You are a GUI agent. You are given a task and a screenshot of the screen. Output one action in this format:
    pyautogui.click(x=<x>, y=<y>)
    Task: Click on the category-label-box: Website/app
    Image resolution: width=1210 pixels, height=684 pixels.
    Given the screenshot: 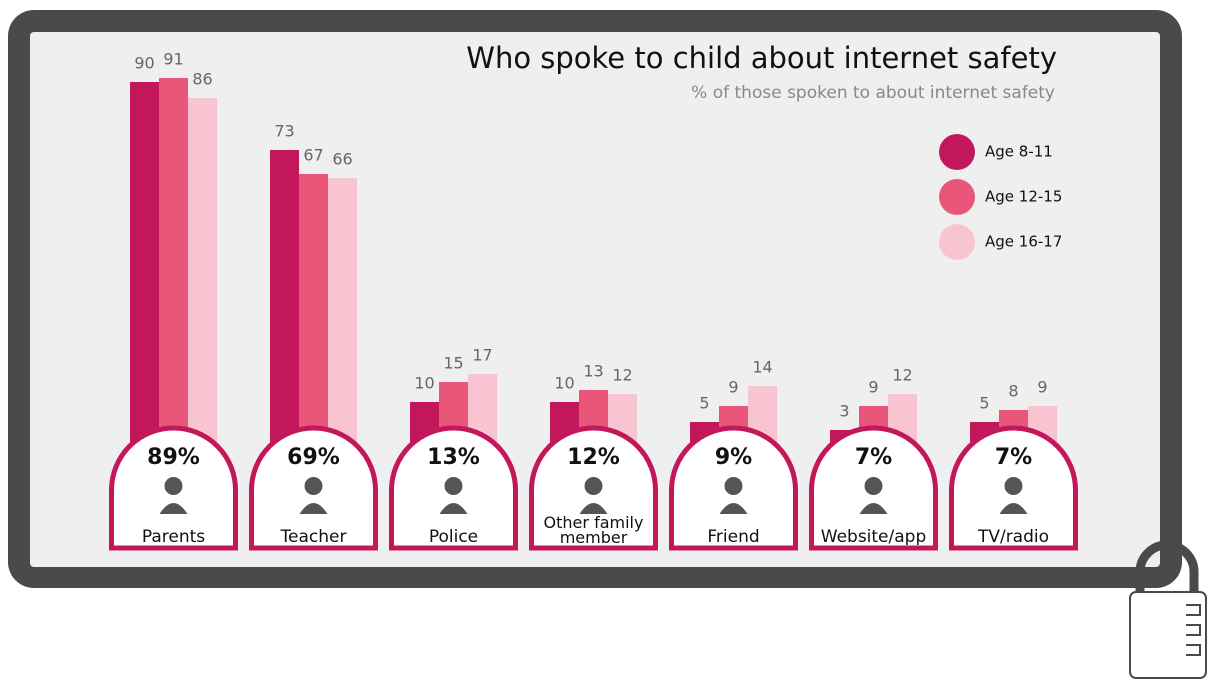 What is the action you would take?
    pyautogui.click(x=873, y=536)
    